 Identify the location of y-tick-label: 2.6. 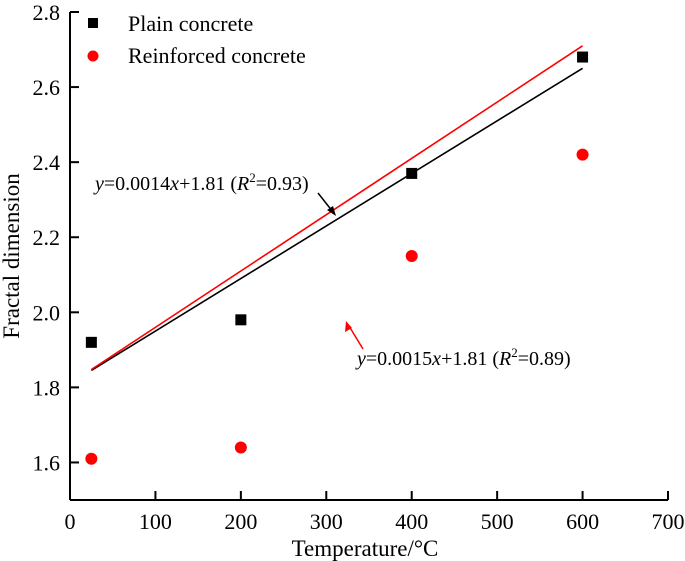
(47, 87).